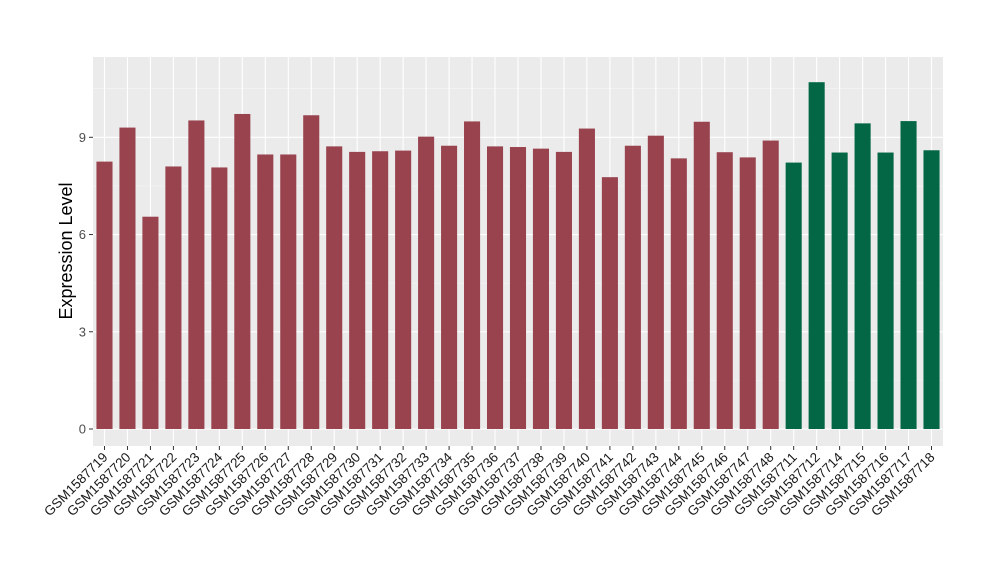  Describe the element at coordinates (357, 290) in the screenshot. I see `bar-GSM1587730` at that location.